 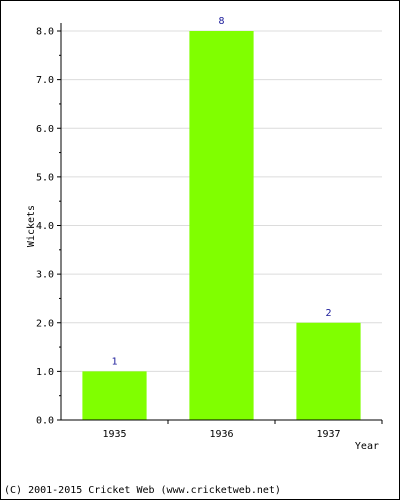 What do you see at coordinates (45, 323) in the screenshot?
I see `y-tick-label: 2.0` at bounding box center [45, 323].